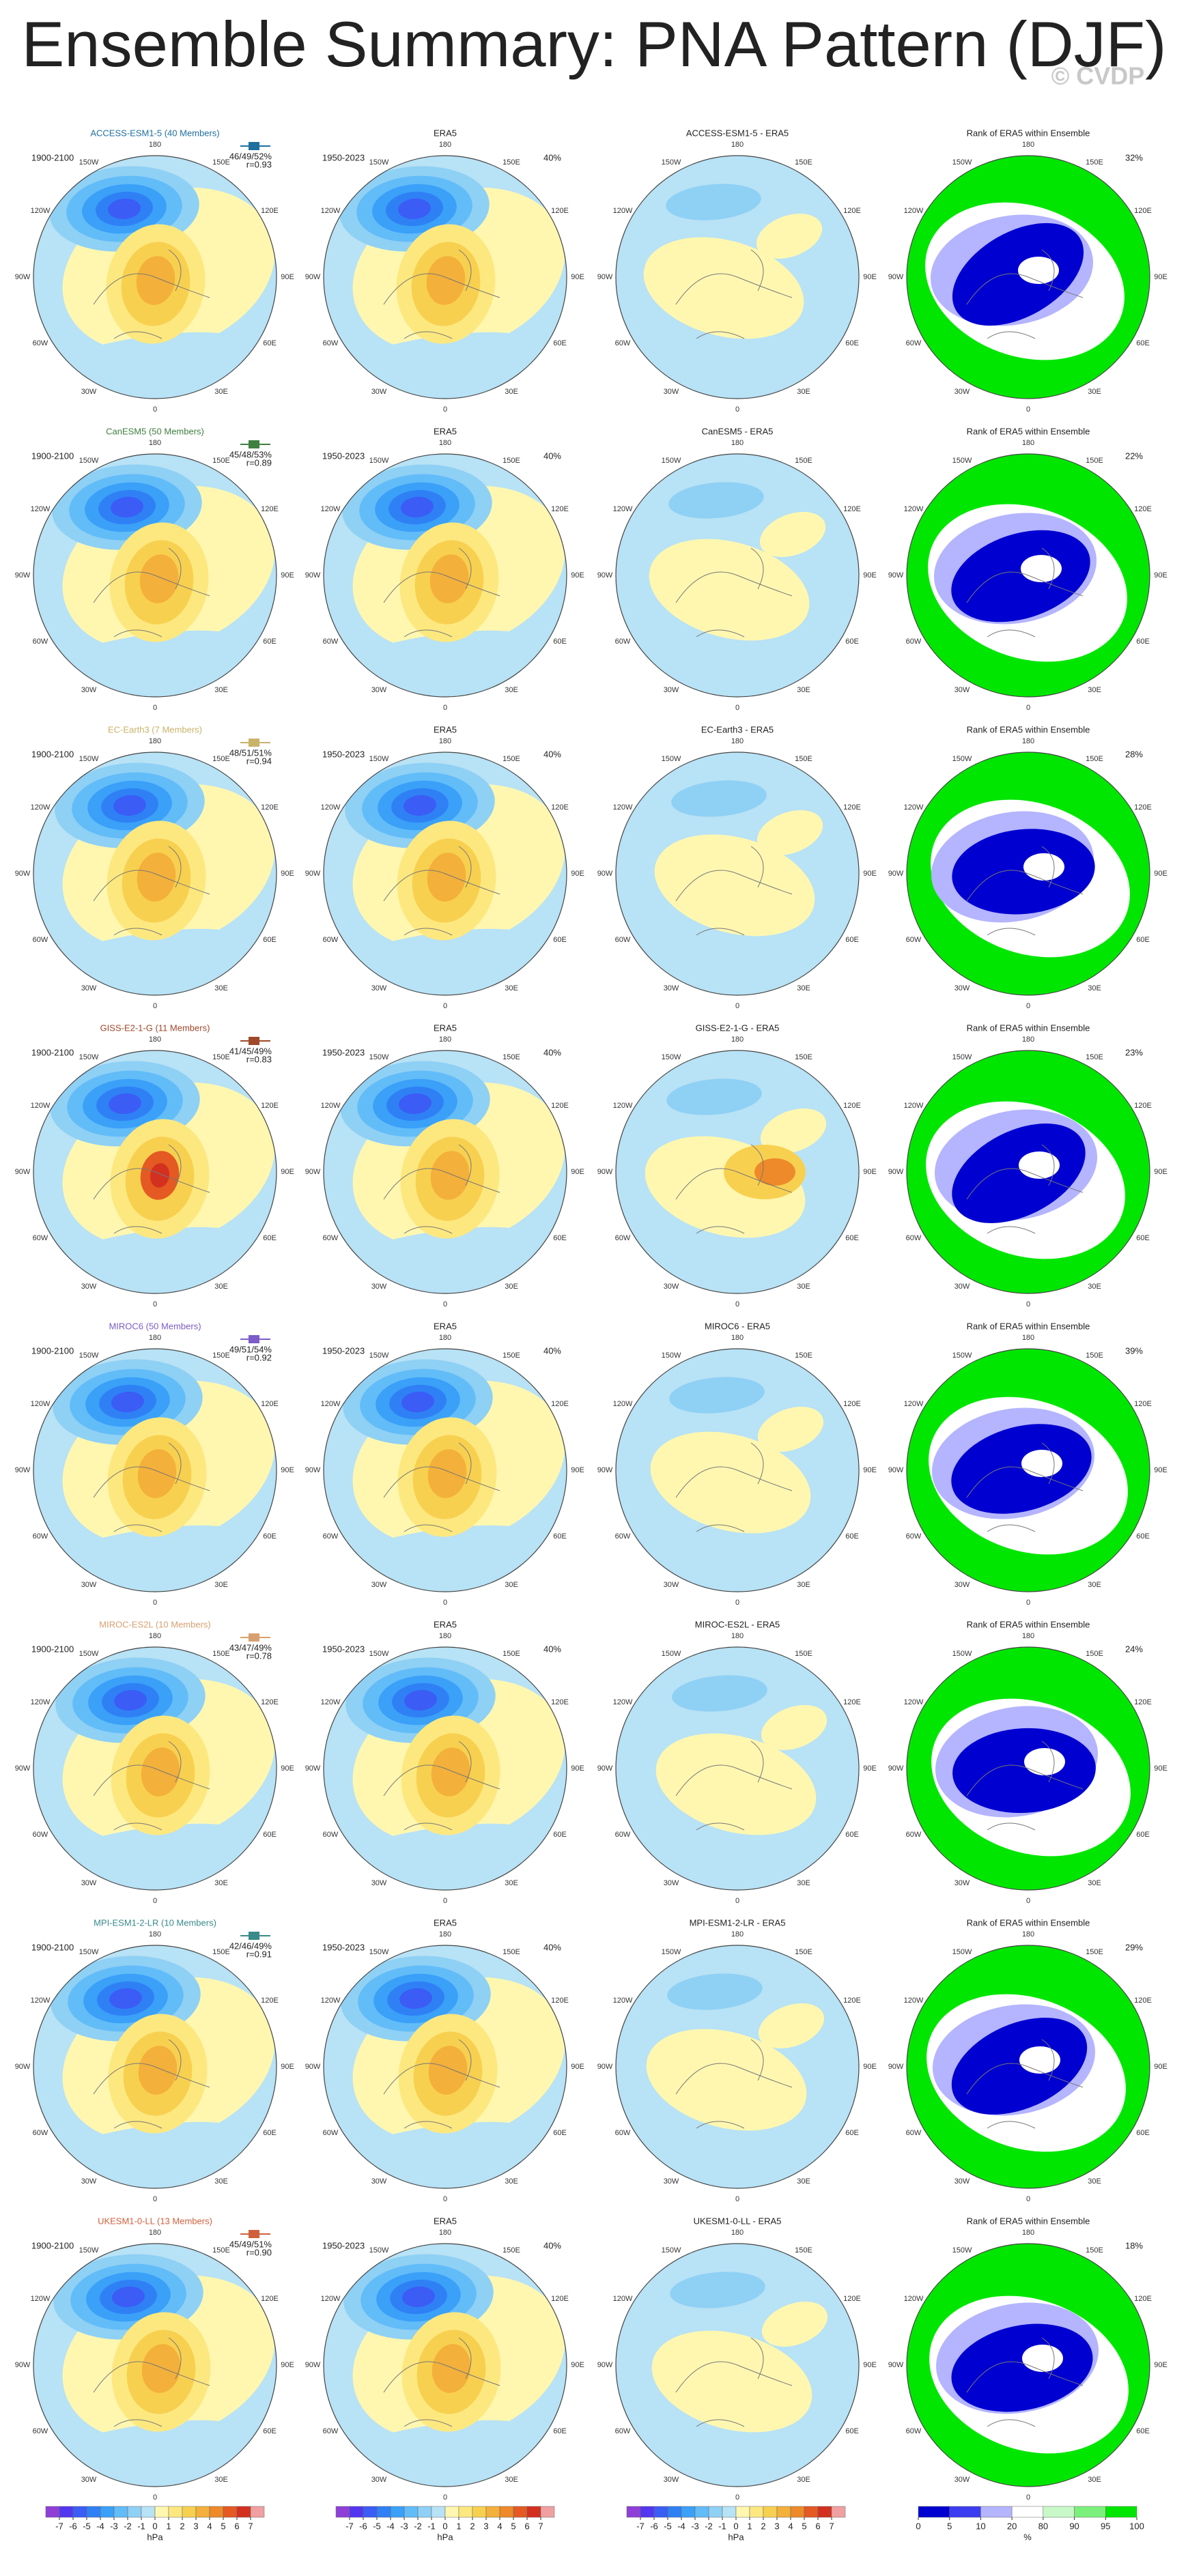  Describe the element at coordinates (73, 2526) in the screenshot. I see `colorbar-tick-label: -6` at that location.